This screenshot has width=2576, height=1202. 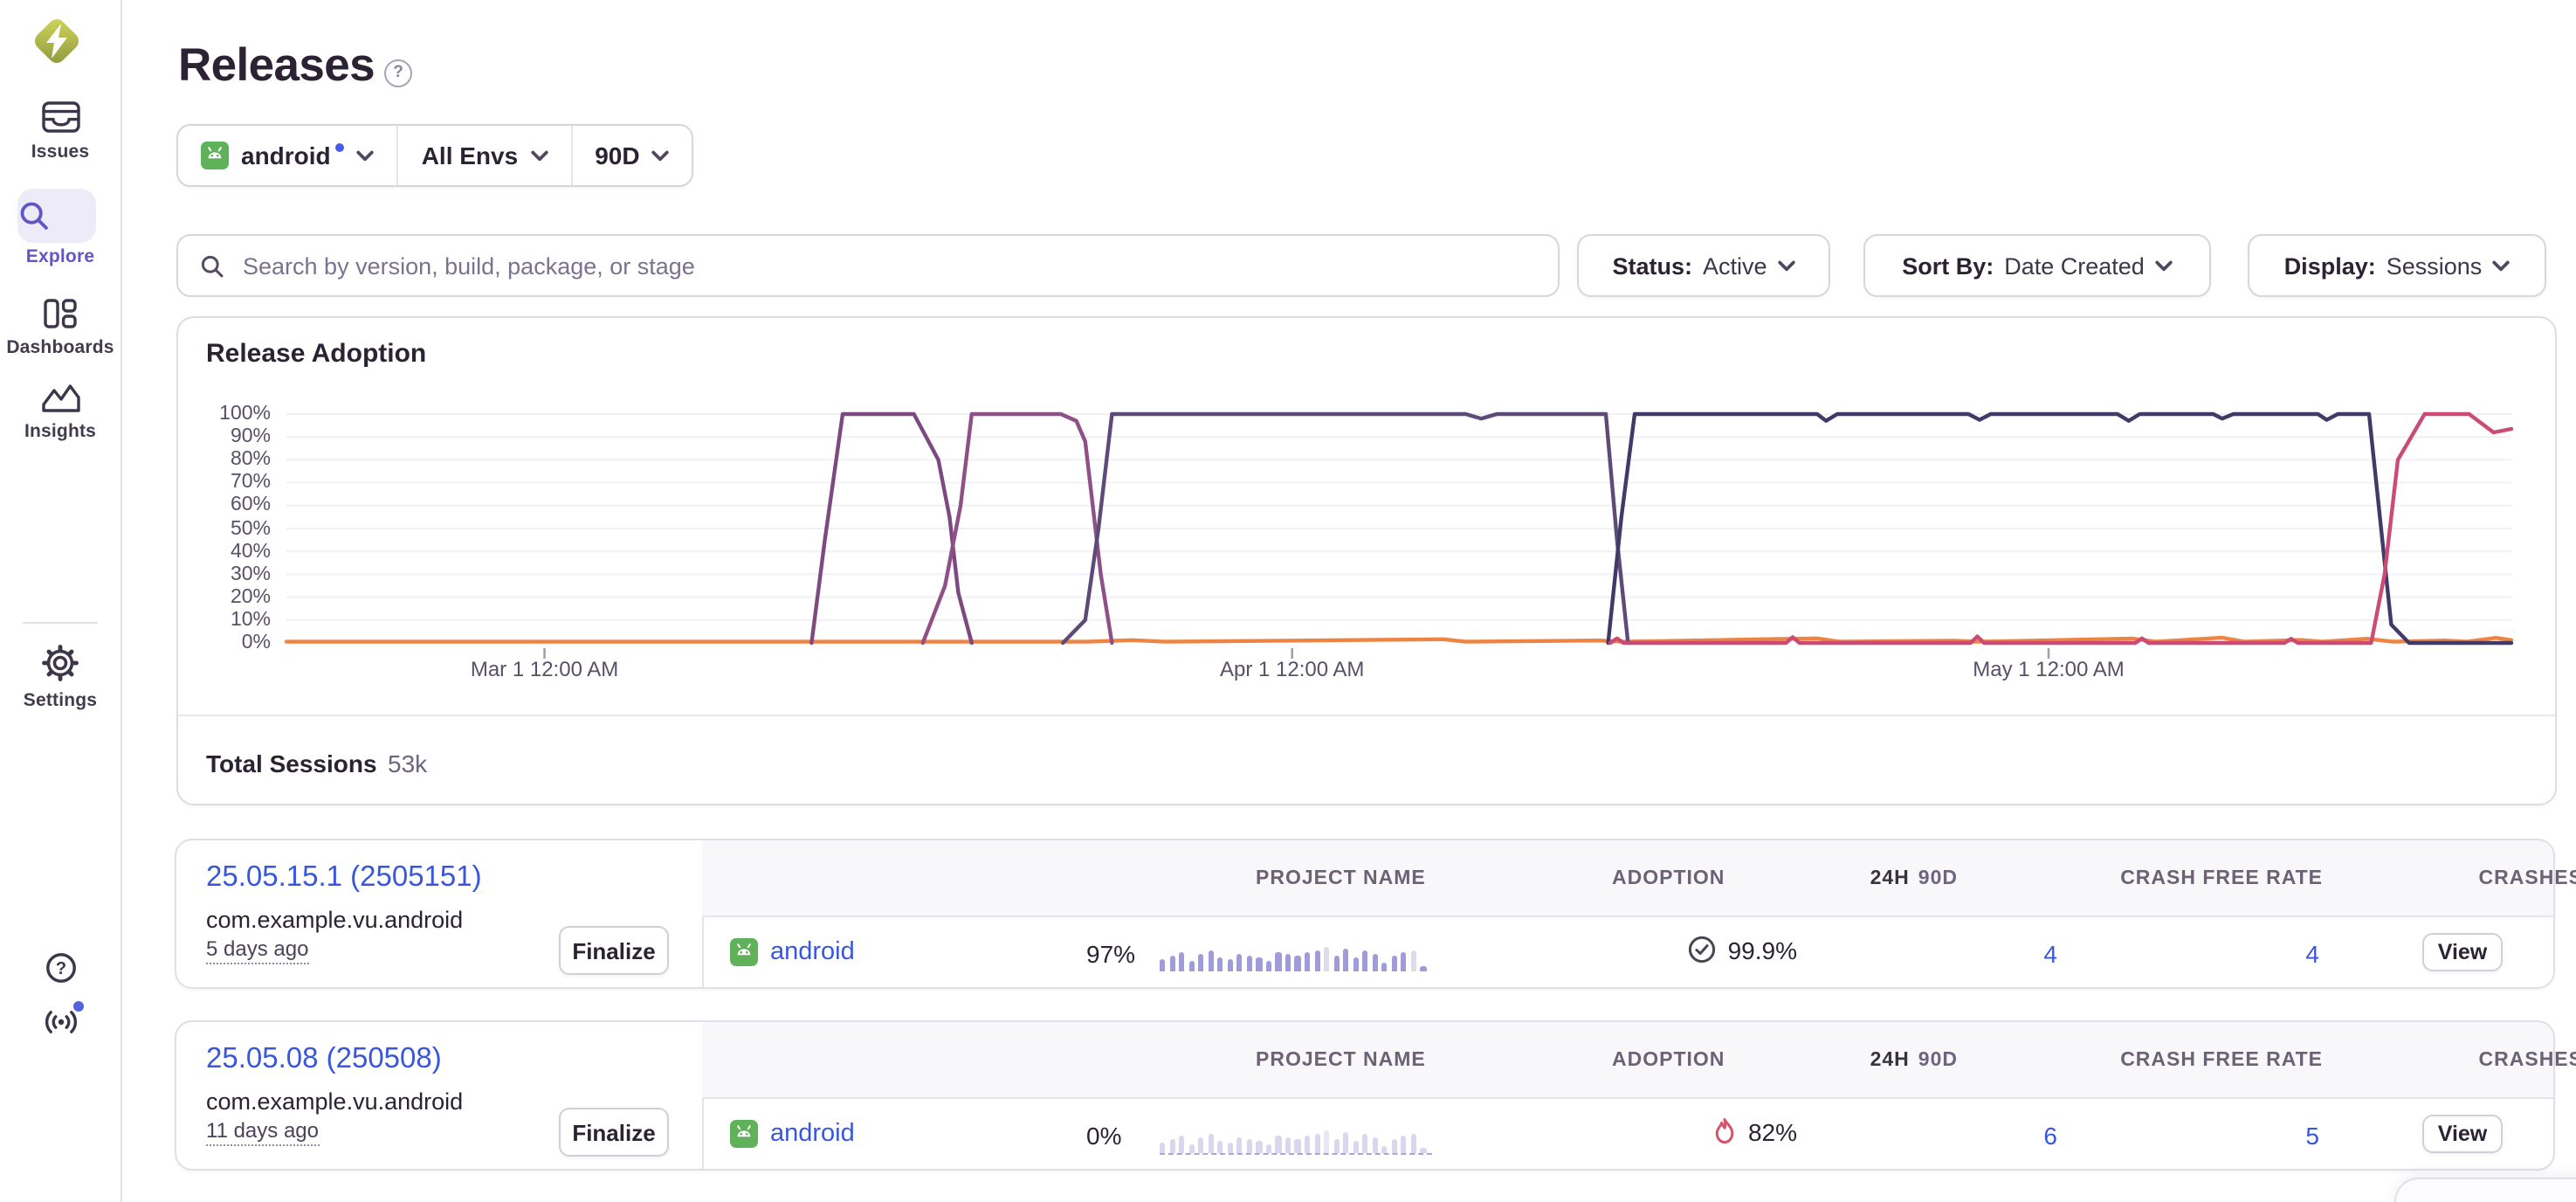 I want to click on new-issues-count-link: 5, so click(x=2312, y=1136).